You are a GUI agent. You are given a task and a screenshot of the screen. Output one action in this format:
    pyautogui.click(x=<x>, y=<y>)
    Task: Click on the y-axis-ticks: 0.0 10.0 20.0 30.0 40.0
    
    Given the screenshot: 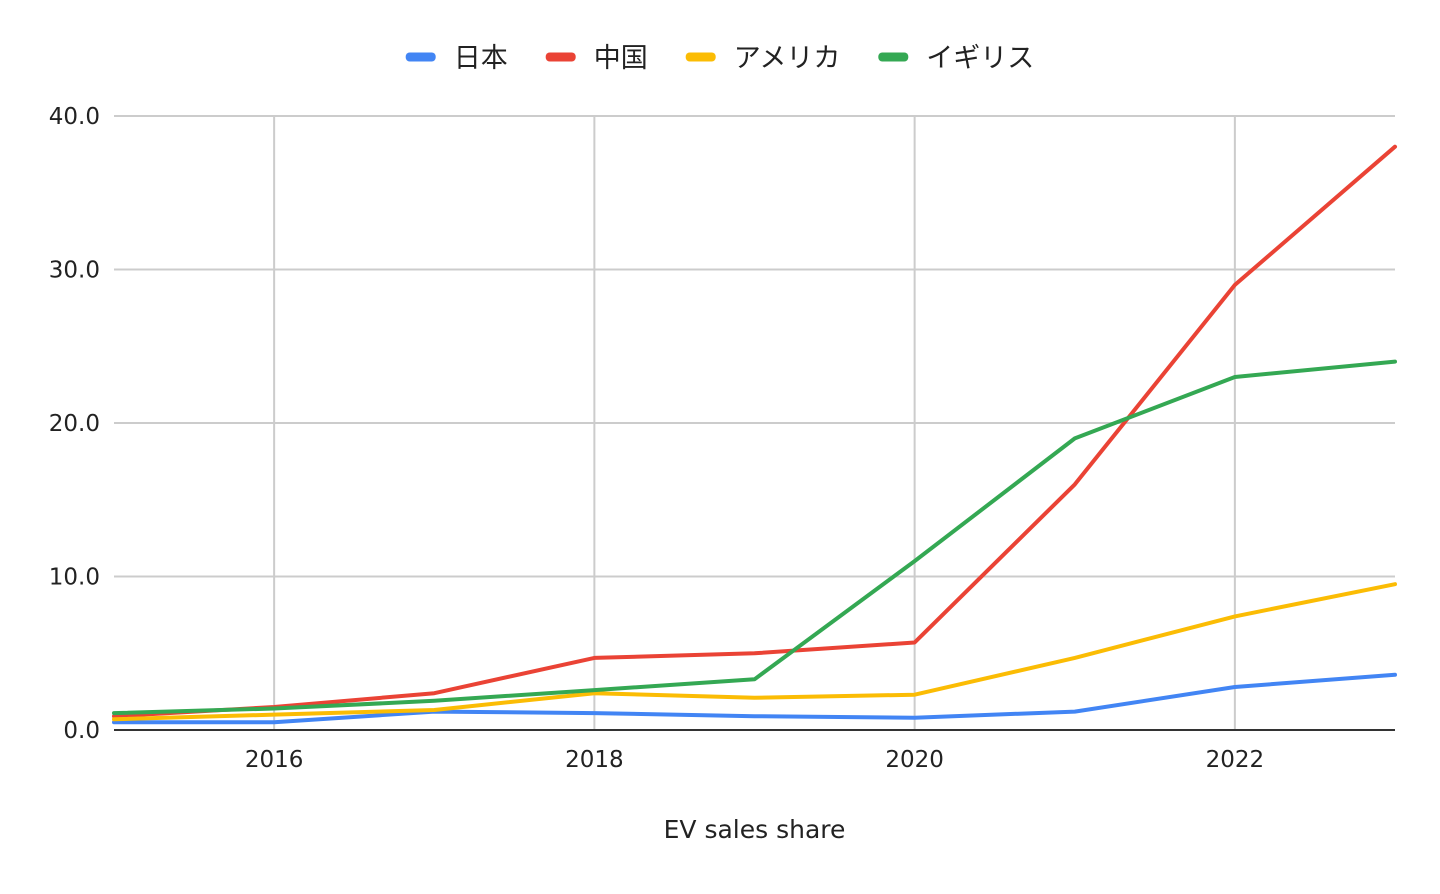 What is the action you would take?
    pyautogui.click(x=74, y=424)
    